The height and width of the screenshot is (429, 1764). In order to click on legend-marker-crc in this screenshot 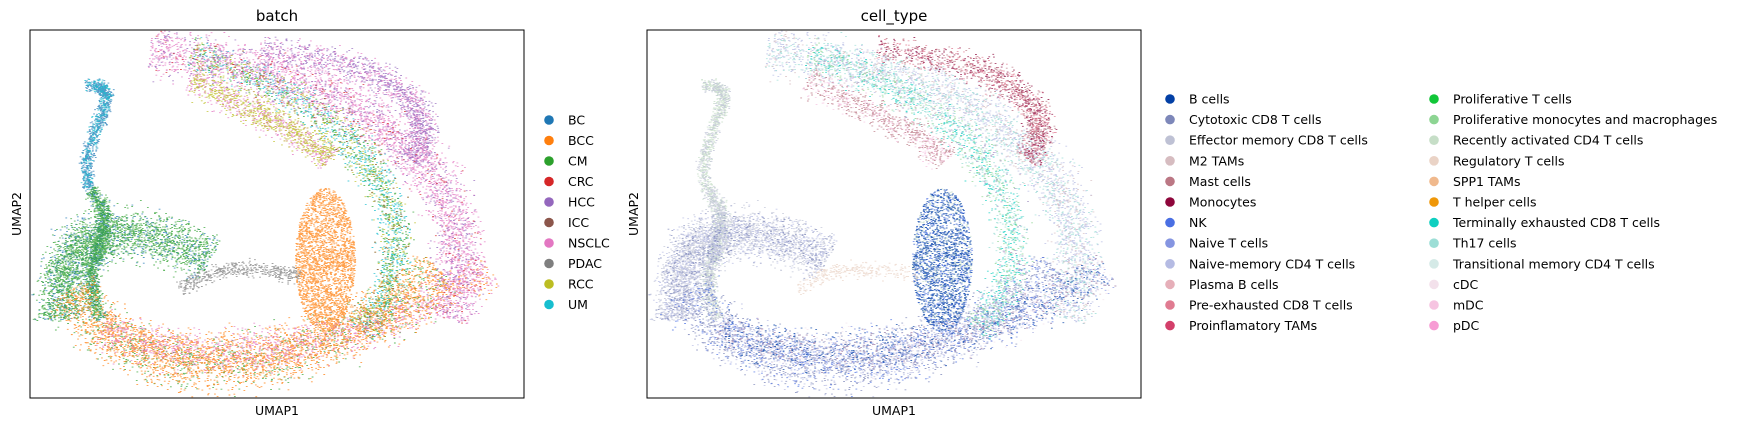, I will do `click(549, 181)`.